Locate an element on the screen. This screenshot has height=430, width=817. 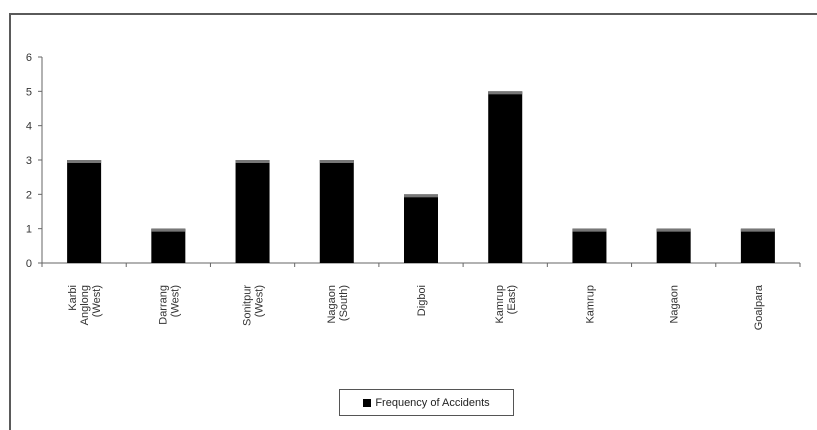
x-category-label: Anglong is located at coordinates (85, 305).